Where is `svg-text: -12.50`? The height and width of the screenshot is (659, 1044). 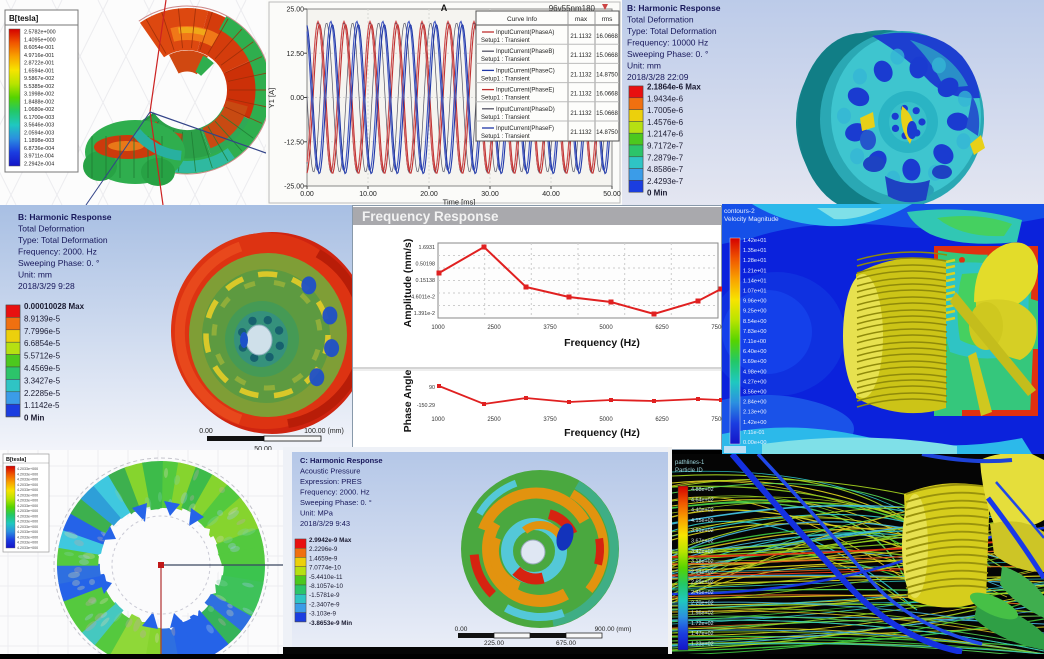 svg-text: -12.50 is located at coordinates (294, 142).